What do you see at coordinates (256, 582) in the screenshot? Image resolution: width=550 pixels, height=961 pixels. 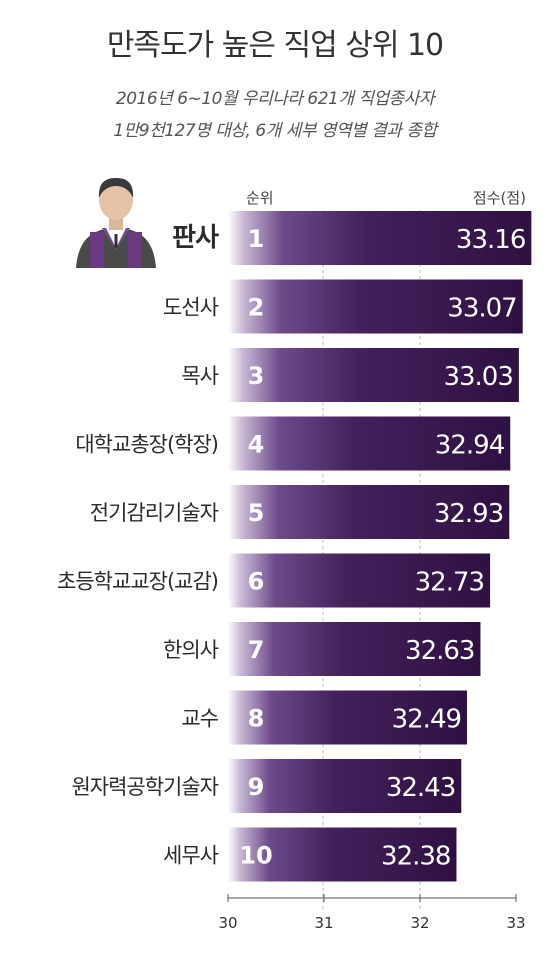 I see `rank-label: 6` at bounding box center [256, 582].